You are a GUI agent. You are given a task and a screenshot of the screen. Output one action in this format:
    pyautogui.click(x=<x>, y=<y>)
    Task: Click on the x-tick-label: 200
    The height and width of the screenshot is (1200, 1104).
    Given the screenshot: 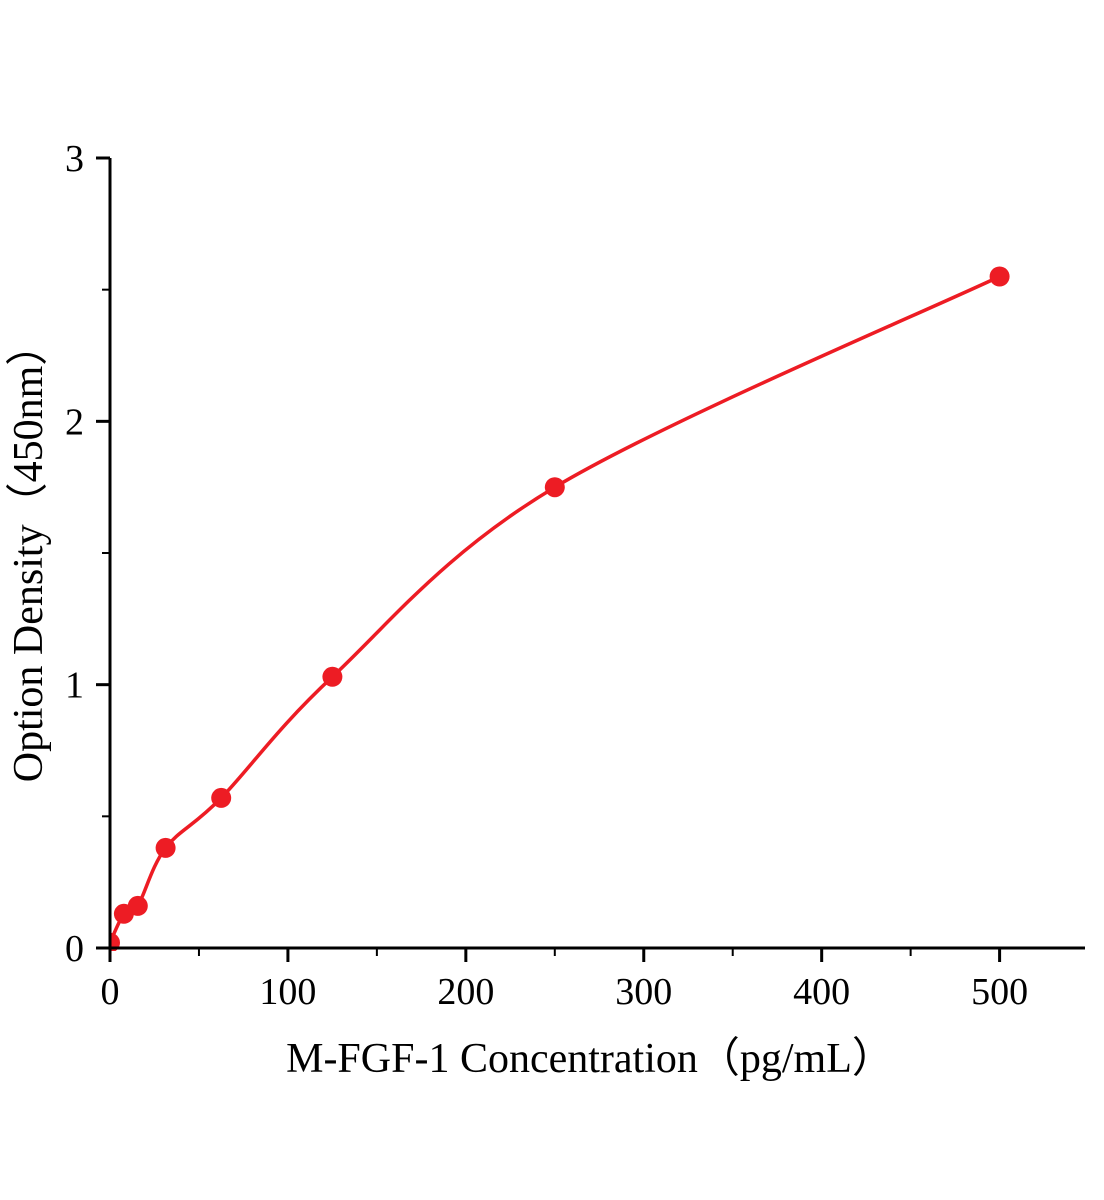 What is the action you would take?
    pyautogui.click(x=465, y=992)
    